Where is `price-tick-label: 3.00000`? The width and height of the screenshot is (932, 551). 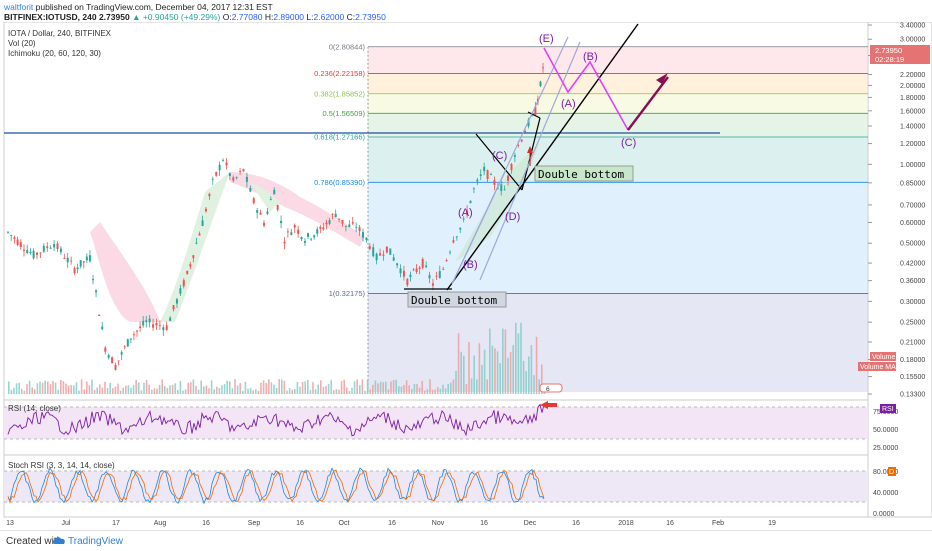
price-tick-label: 3.00000 is located at coordinates (912, 40).